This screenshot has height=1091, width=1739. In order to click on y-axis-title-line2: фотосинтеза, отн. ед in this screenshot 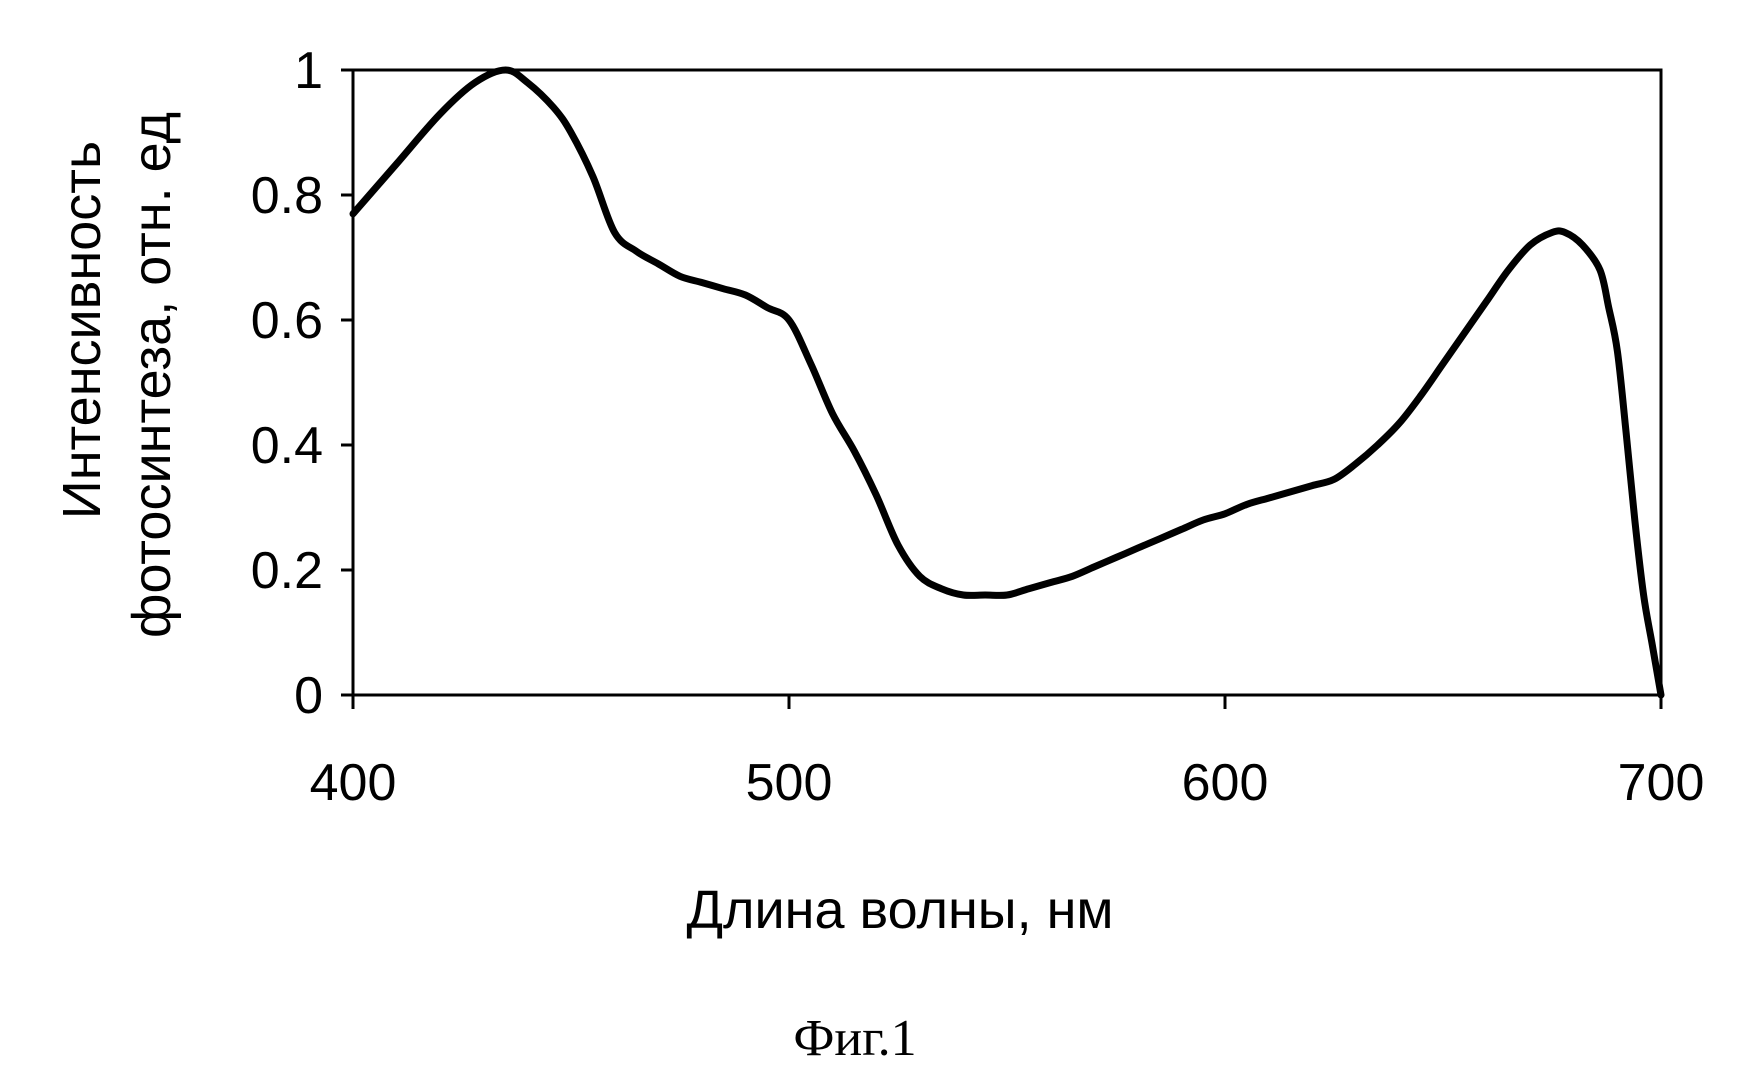, I will do `click(152, 375)`.